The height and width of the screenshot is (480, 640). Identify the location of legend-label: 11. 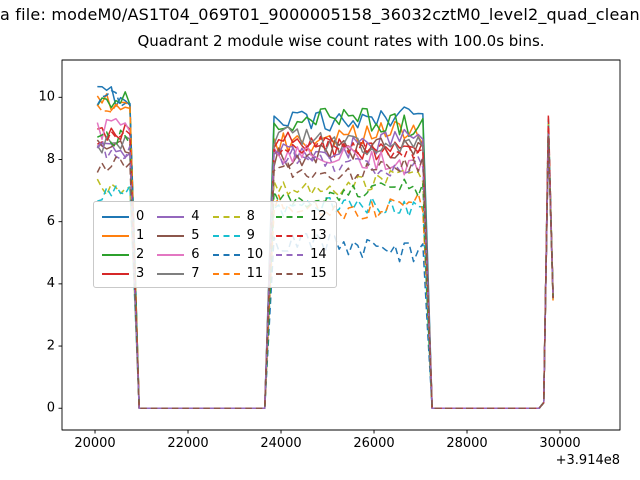
(255, 273).